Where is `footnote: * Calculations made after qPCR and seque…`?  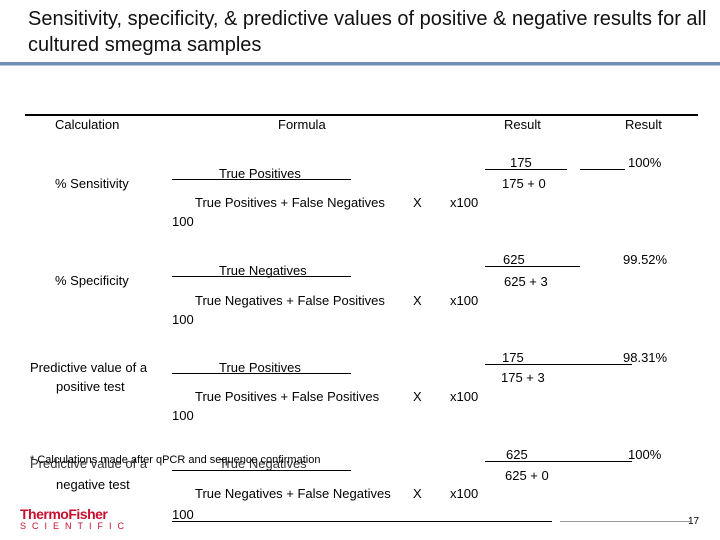
footnote: * Calculations made after qPCR and seque… is located at coordinates (175, 460).